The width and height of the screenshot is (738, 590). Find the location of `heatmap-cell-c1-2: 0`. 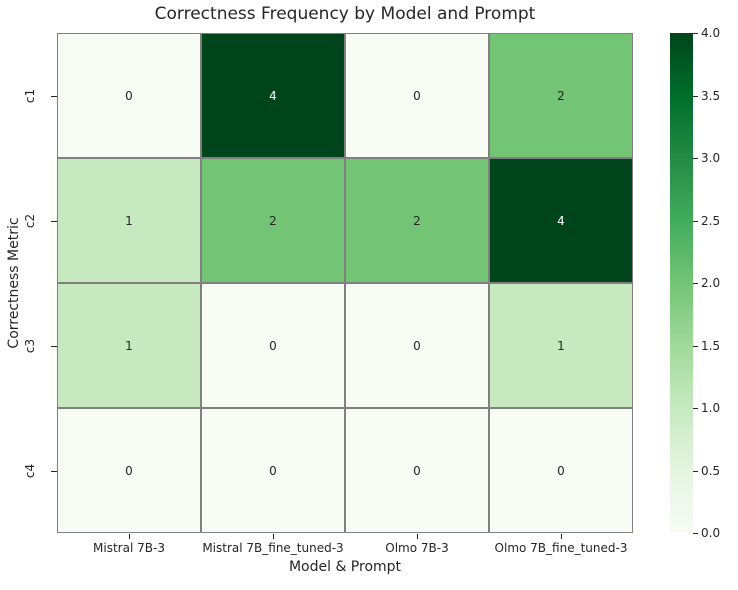

heatmap-cell-c1-2: 0 is located at coordinates (417, 95).